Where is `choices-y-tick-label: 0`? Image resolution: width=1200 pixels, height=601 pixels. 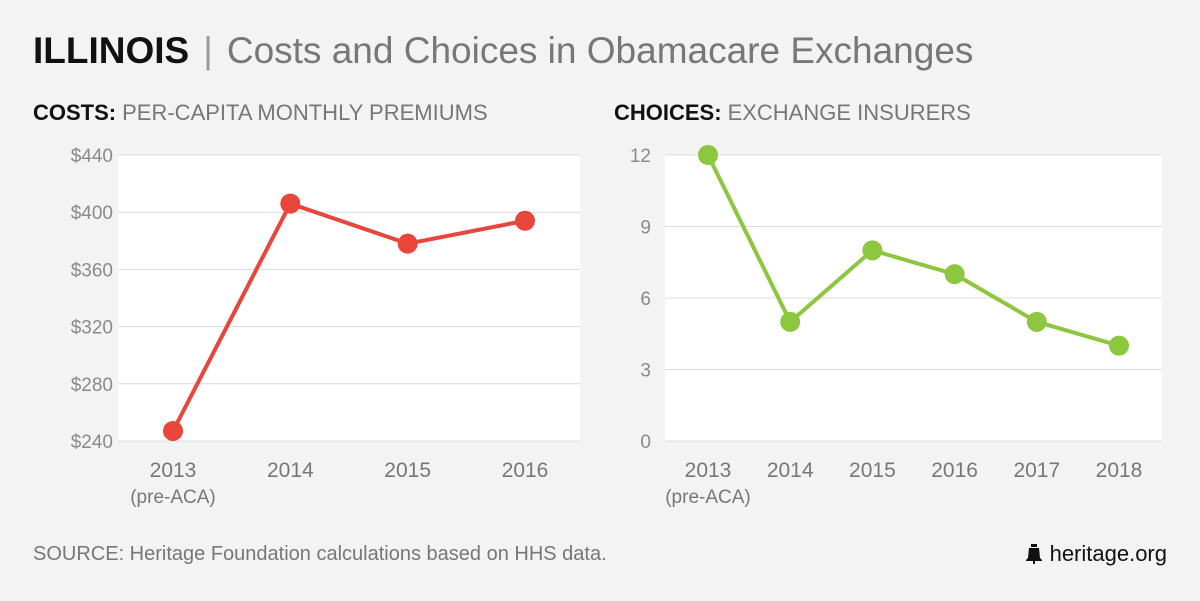 choices-y-tick-label: 0 is located at coordinates (645, 442).